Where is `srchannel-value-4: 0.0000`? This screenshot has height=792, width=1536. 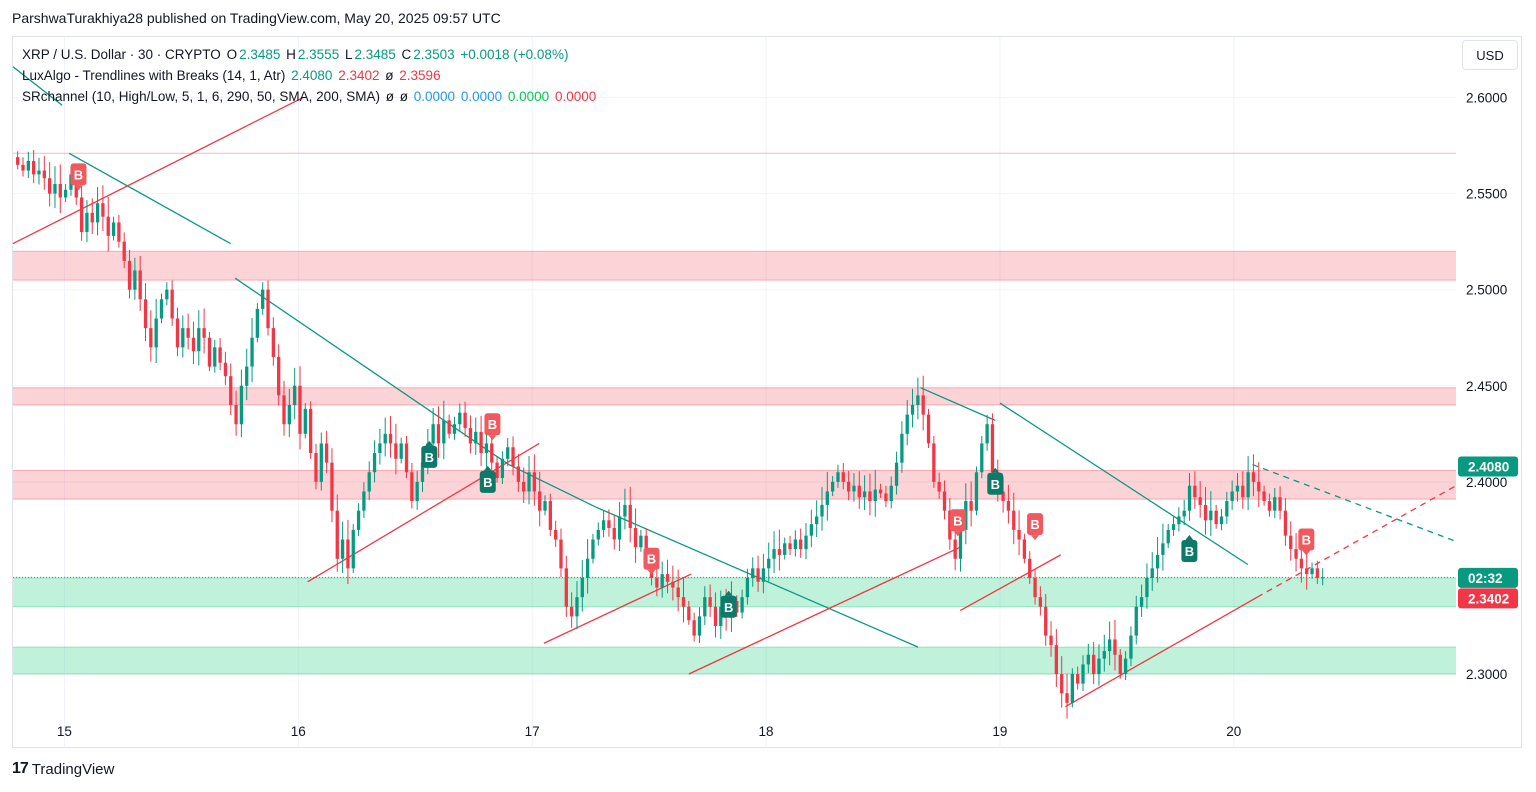 srchannel-value-4: 0.0000 is located at coordinates (481, 96).